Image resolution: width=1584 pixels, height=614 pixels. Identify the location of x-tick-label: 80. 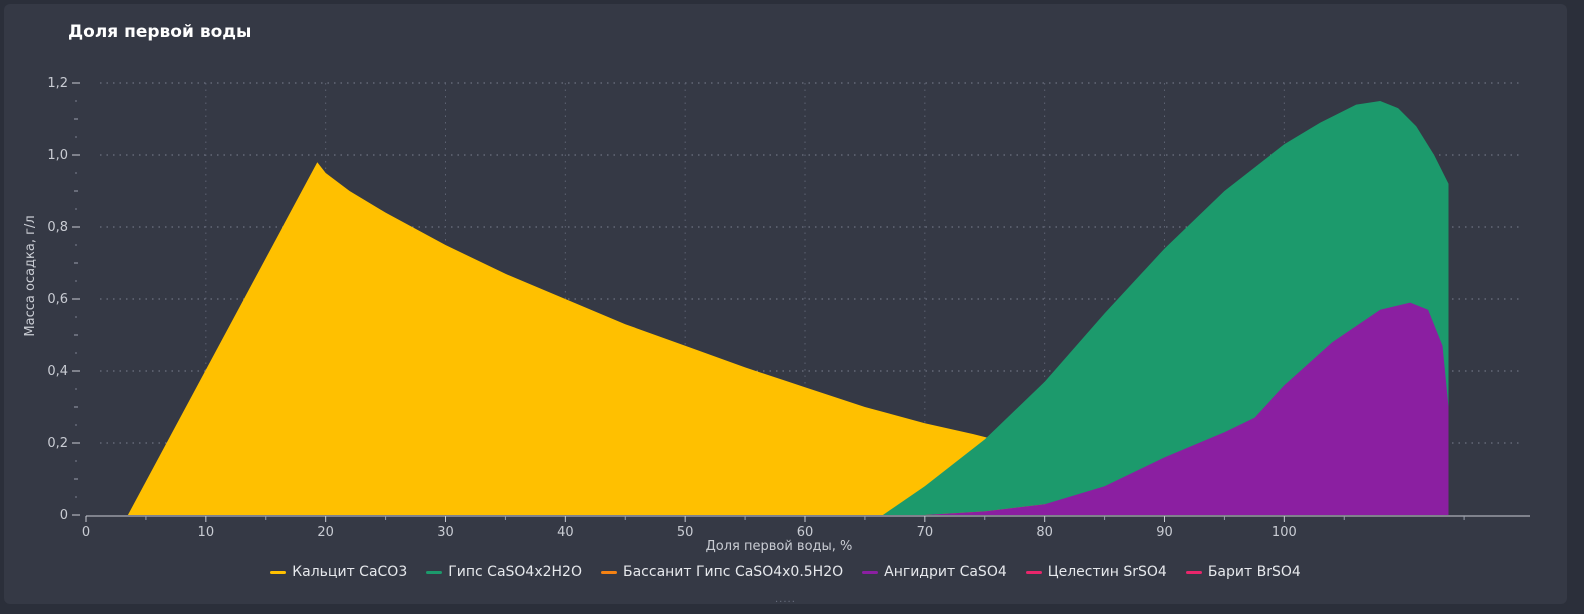
(1044, 532).